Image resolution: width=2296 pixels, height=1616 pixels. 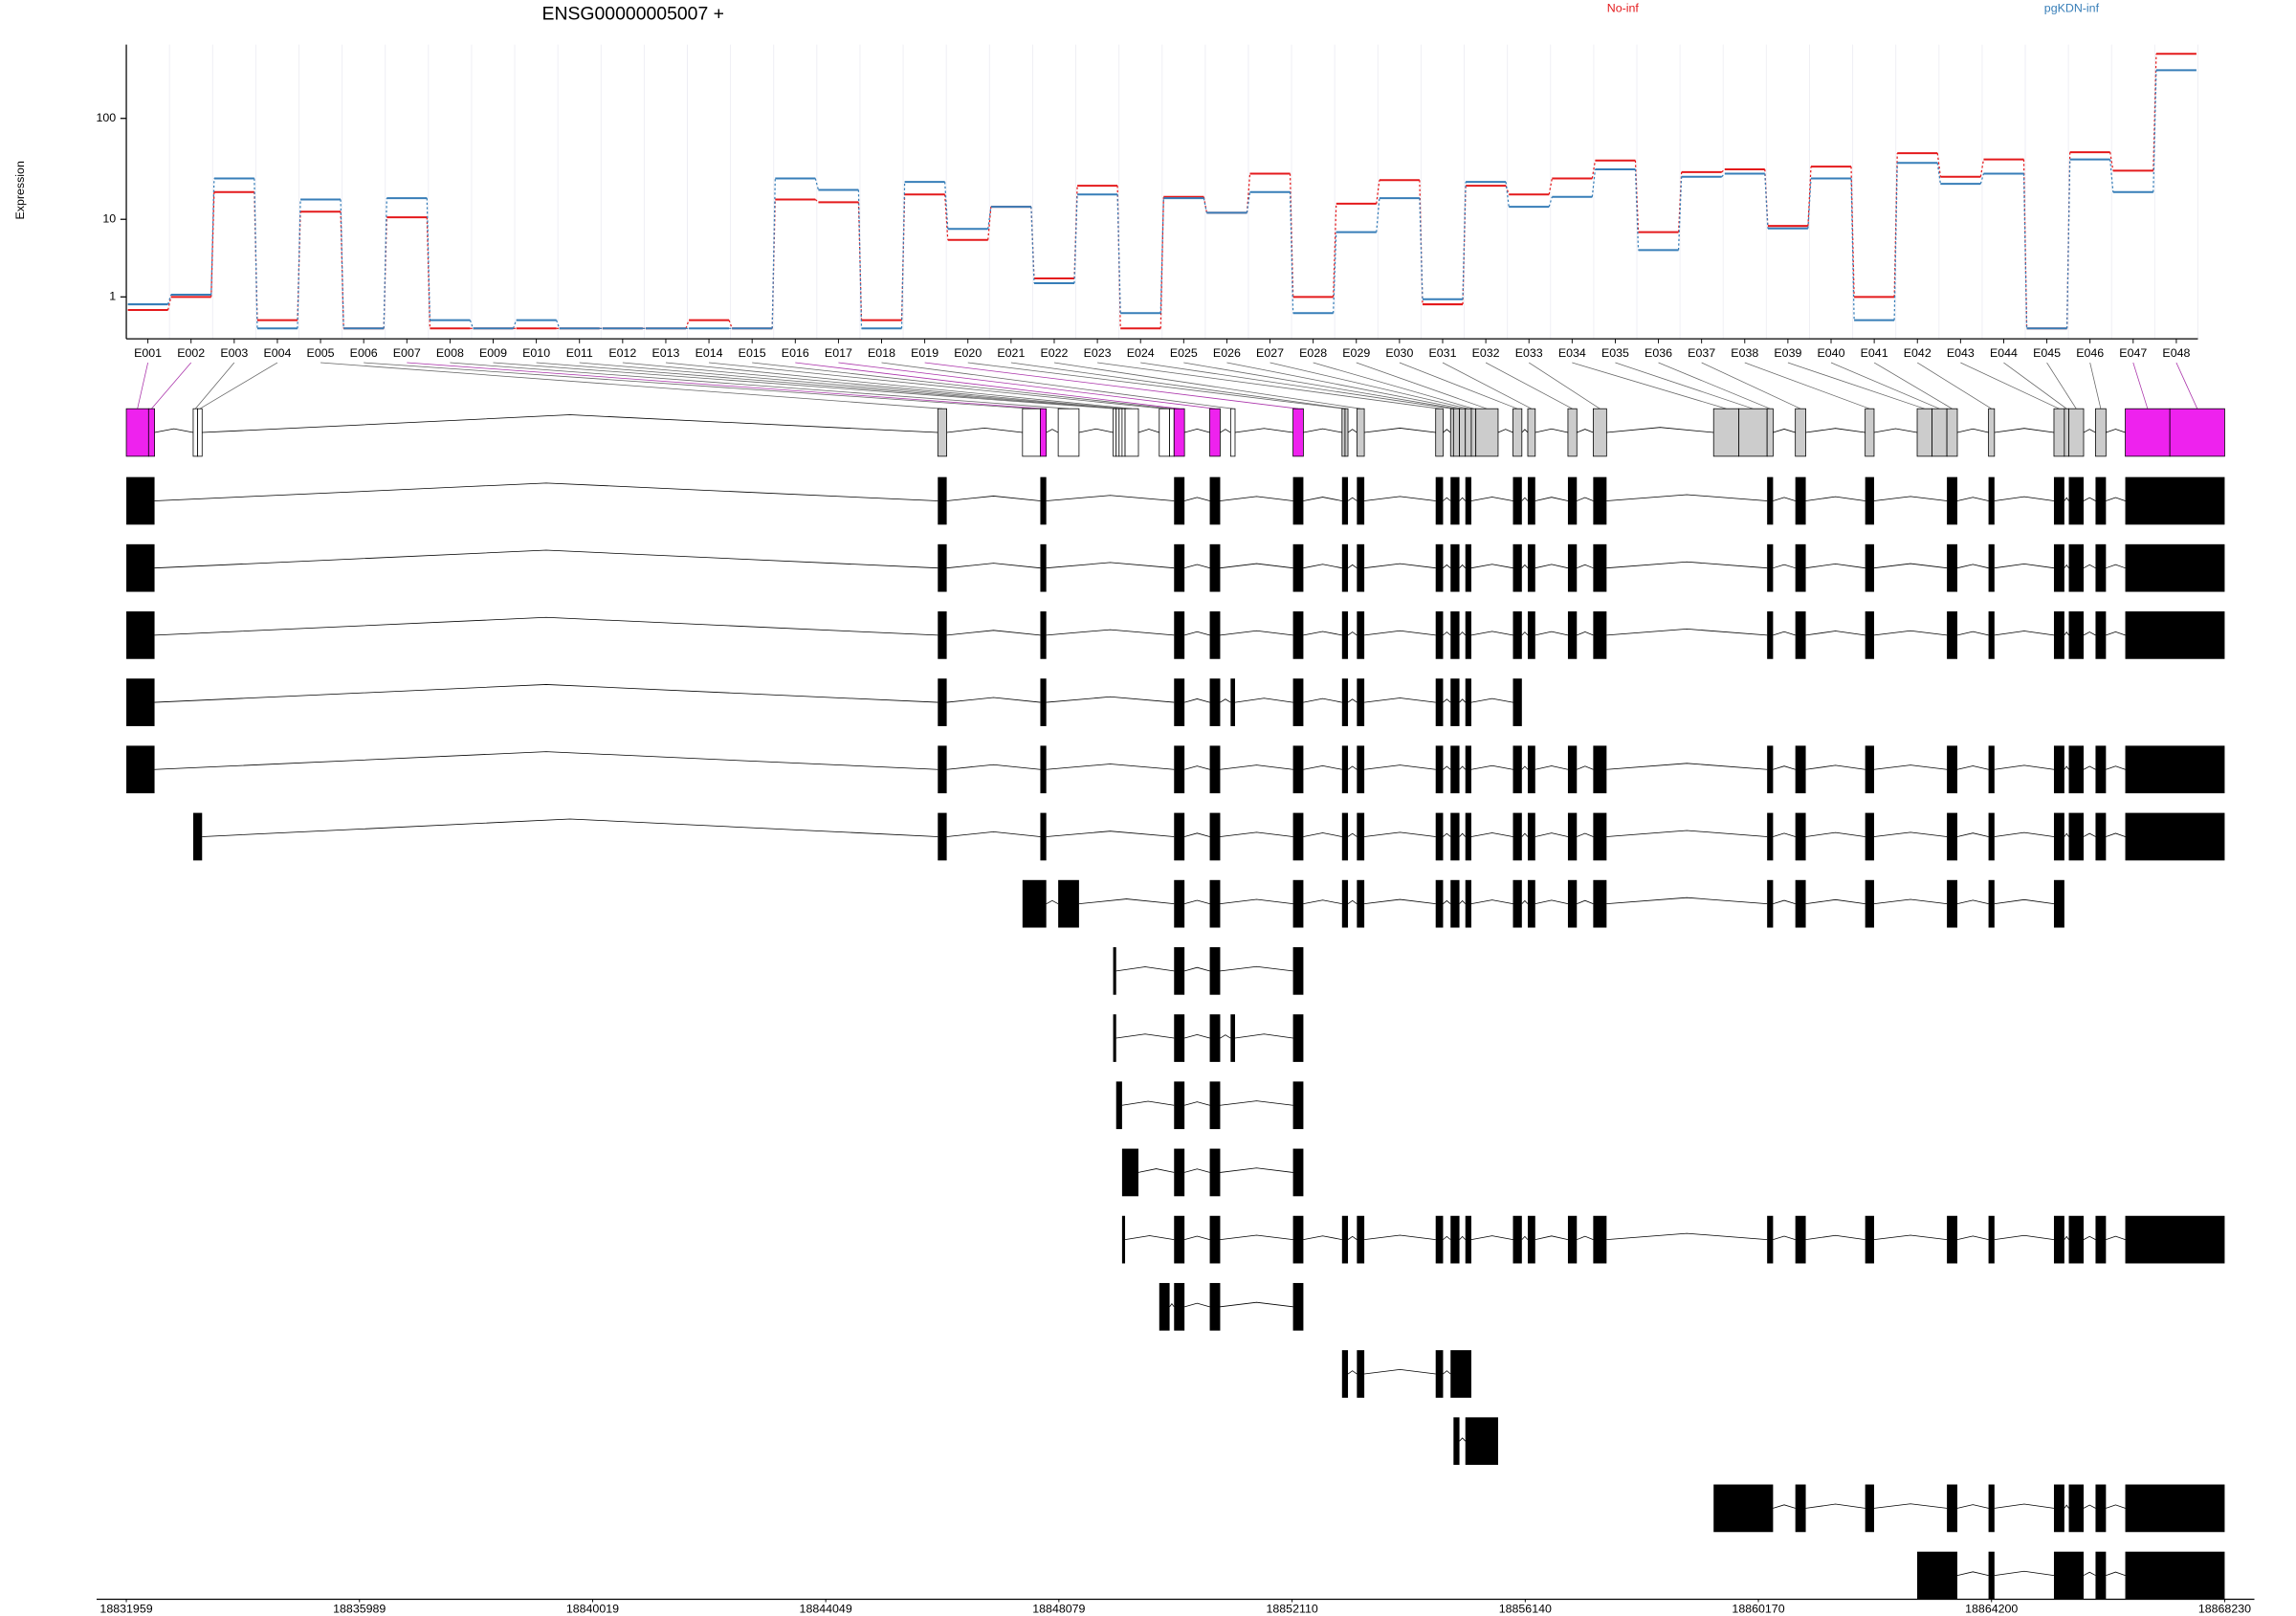 I want to click on x-tick-label: E032, so click(x=1486, y=353).